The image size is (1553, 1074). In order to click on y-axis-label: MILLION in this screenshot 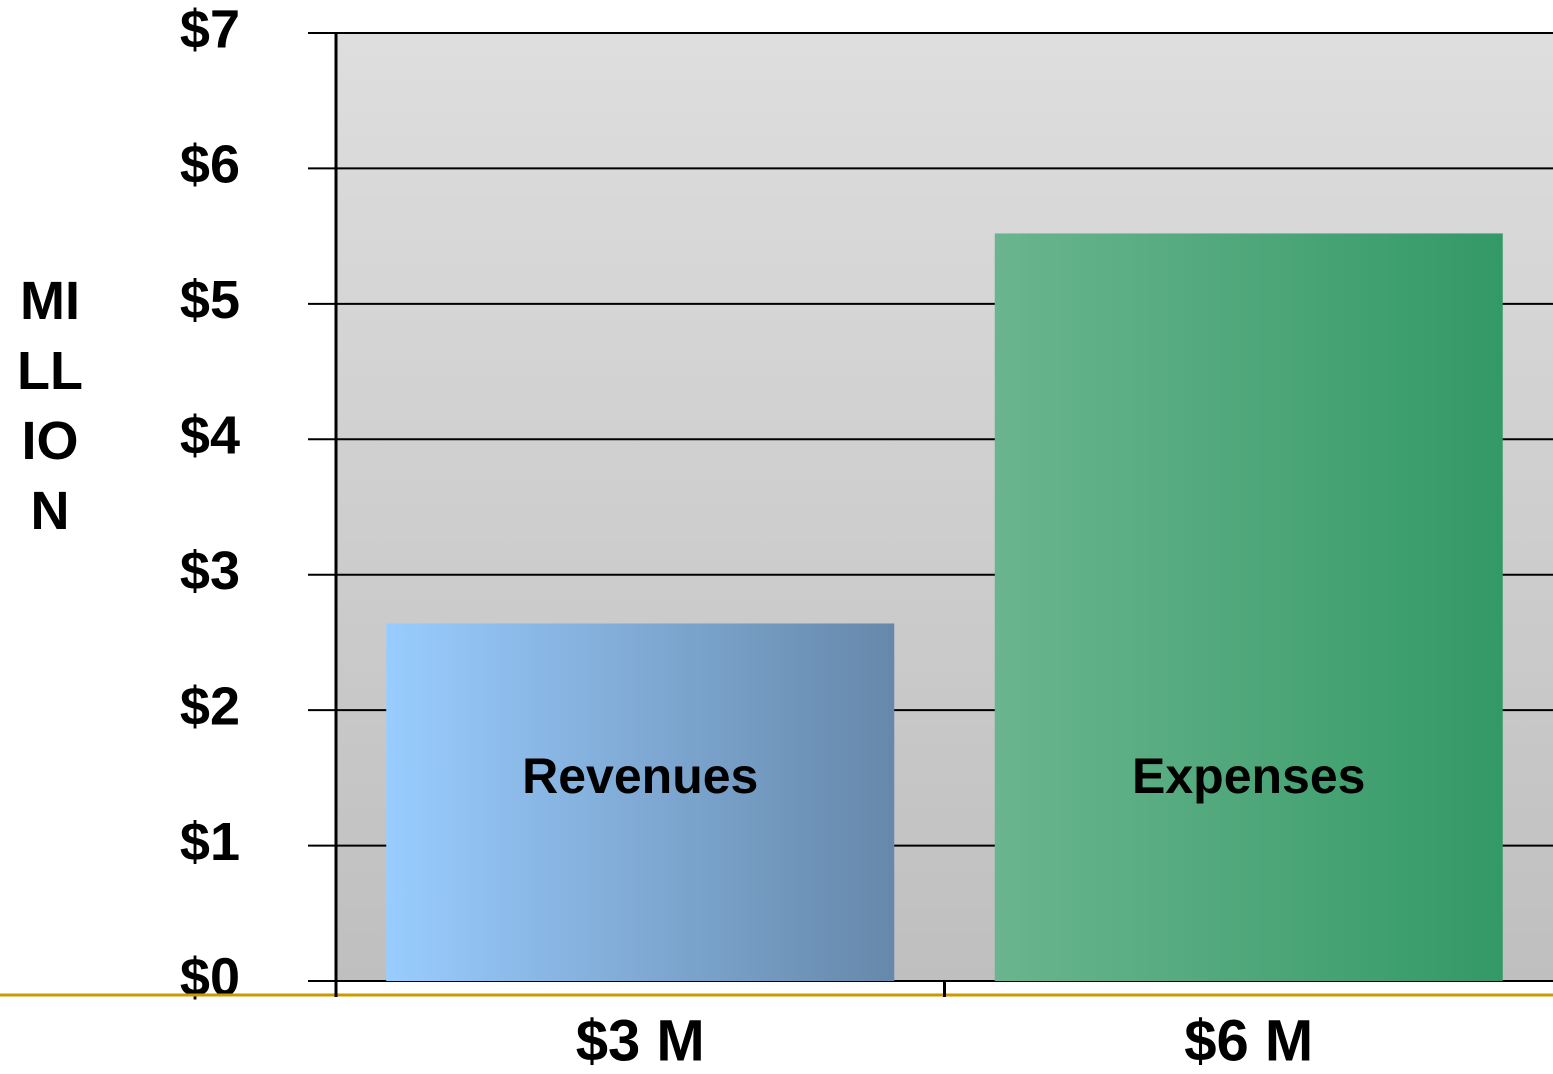, I will do `click(50, 406)`.